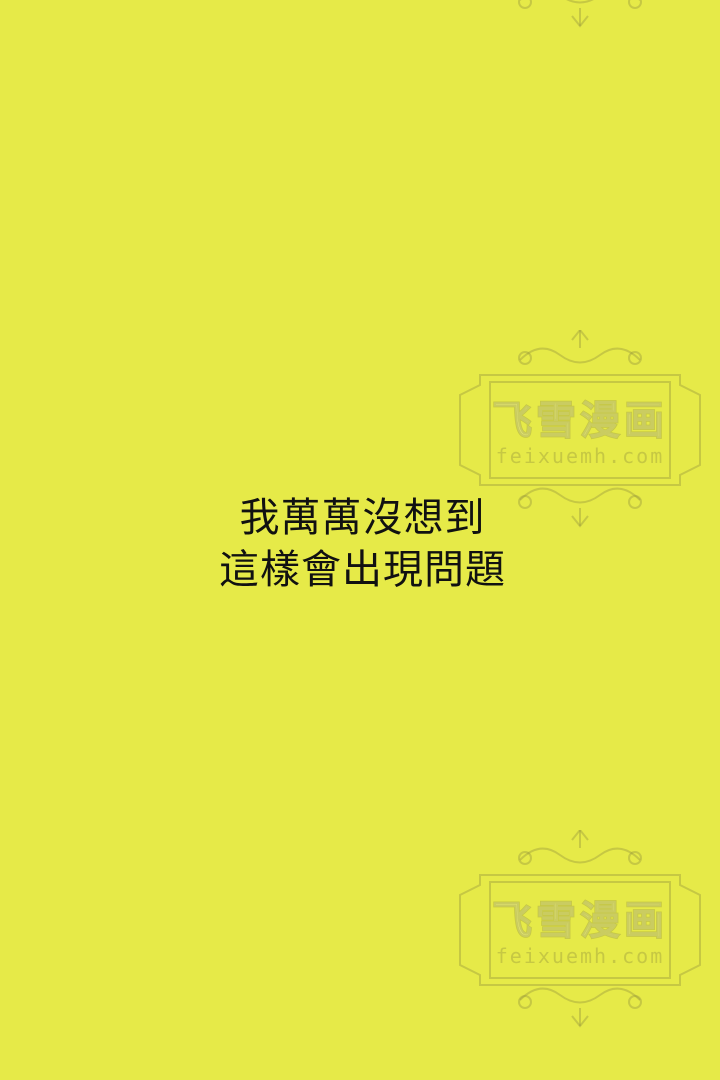 The width and height of the screenshot is (720, 1080). I want to click on watermark-ornament, so click(580, 14).